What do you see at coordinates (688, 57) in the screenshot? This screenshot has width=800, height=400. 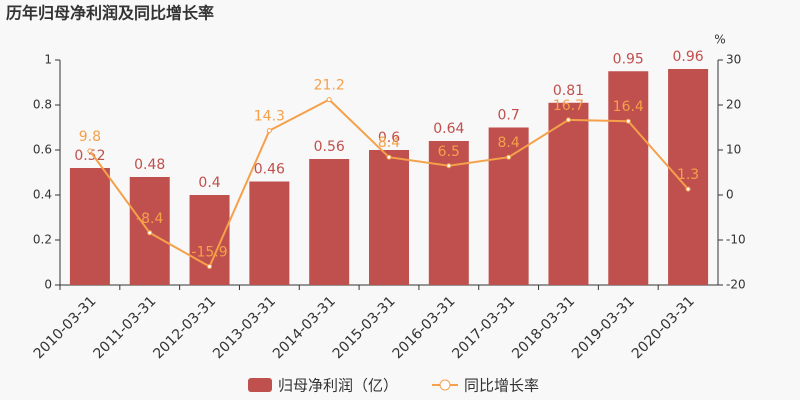 I see `bar-value-label: 0.96` at bounding box center [688, 57].